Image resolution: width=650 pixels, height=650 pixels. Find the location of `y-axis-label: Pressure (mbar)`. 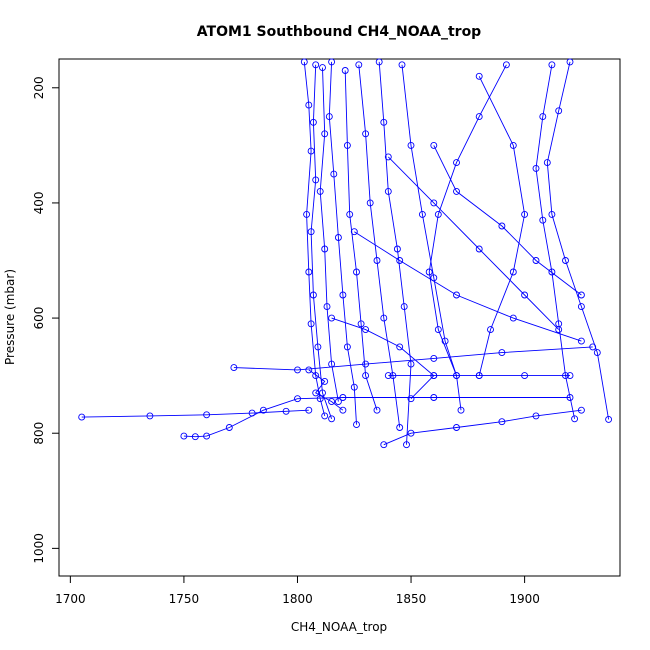

y-axis-label: Pressure (mbar) is located at coordinates (10, 317).